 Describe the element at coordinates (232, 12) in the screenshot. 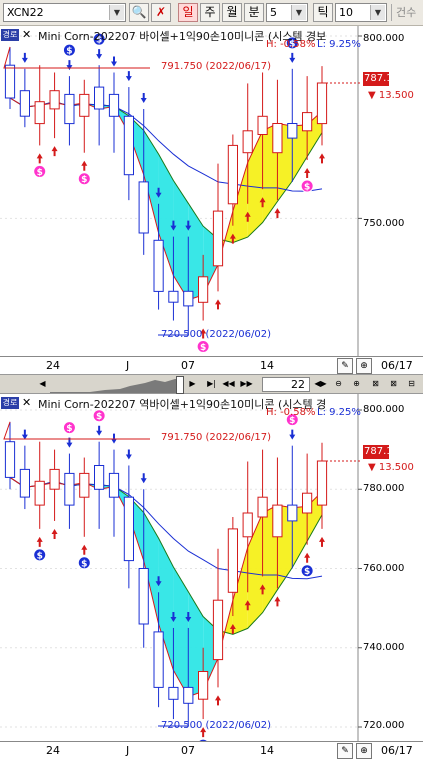

I see `period-month-tab: 월` at that location.